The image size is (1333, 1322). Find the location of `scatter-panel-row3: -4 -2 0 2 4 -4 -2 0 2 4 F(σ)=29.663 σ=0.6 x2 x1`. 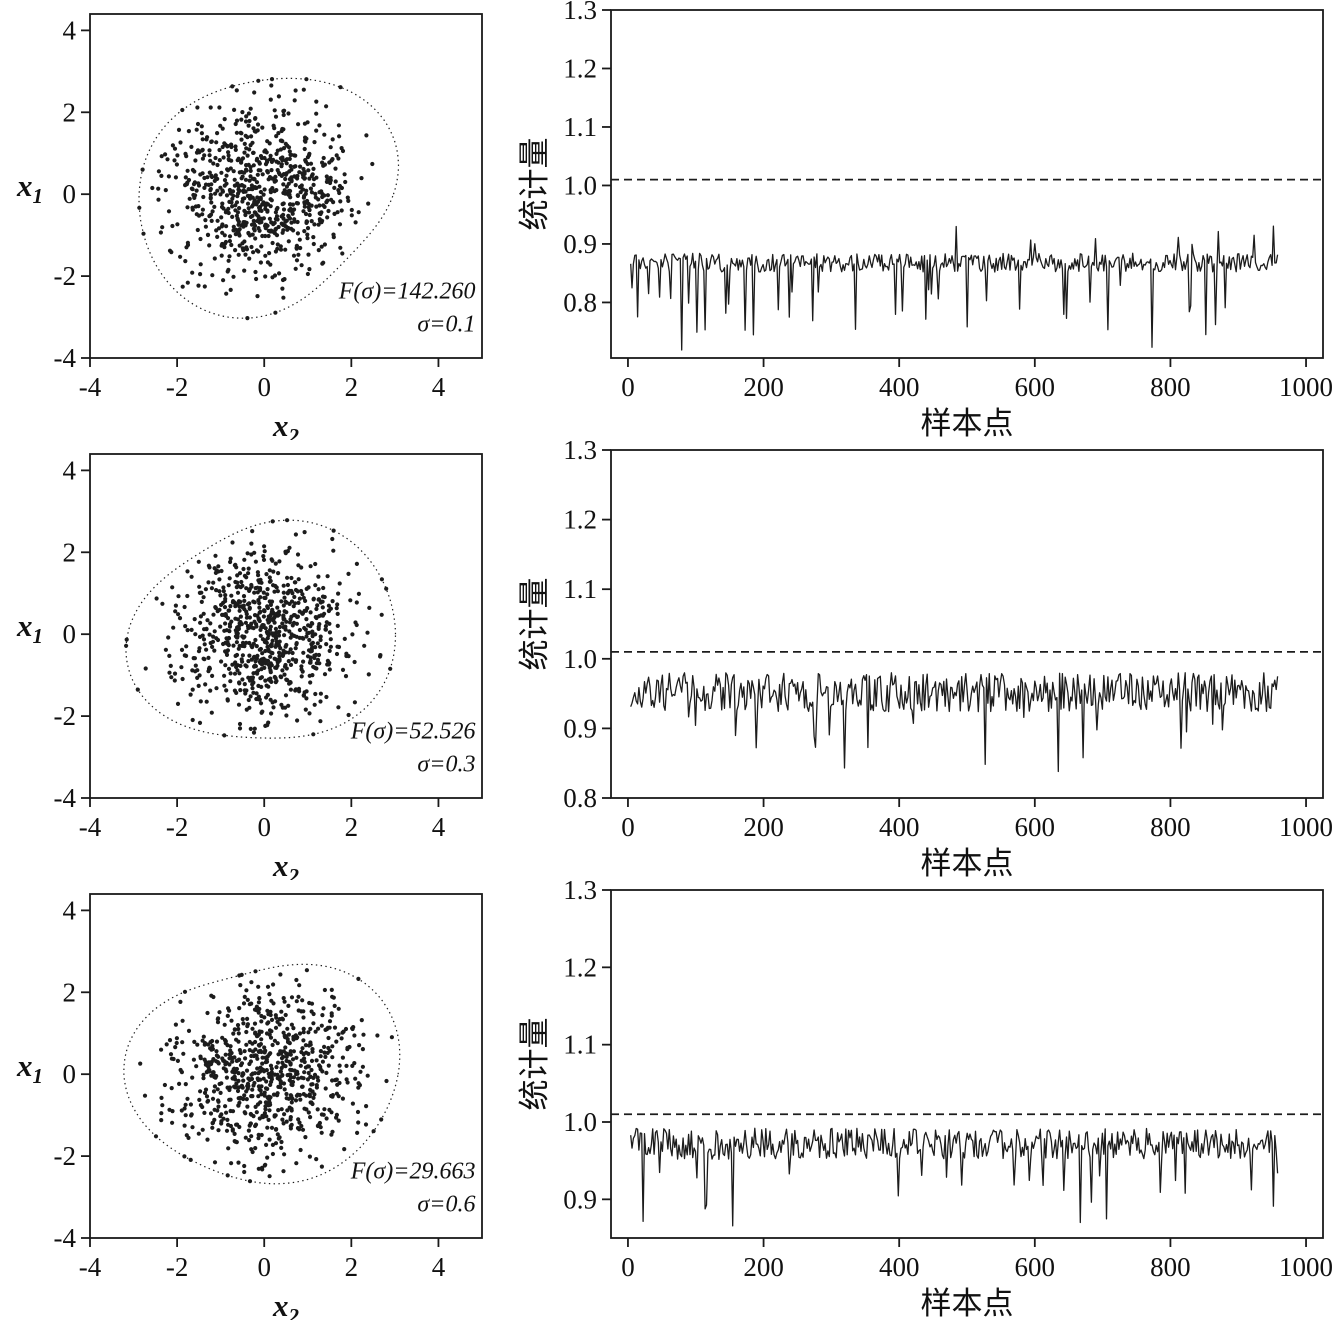

scatter-panel-row3: -4 -2 0 2 4 -4 -2 0 2 4 F(σ)=29.663 σ=0.6 x2 x1 is located at coordinates (257, 1100).